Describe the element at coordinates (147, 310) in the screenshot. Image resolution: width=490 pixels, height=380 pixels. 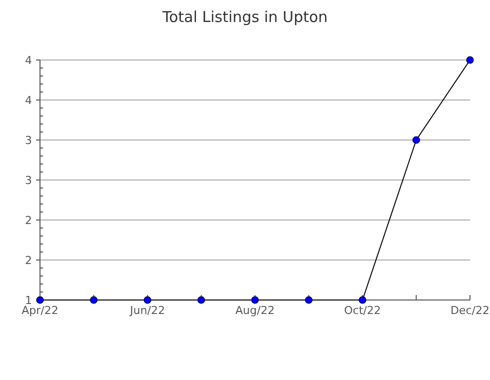
I see `x-tick-label: Jun/22` at that location.